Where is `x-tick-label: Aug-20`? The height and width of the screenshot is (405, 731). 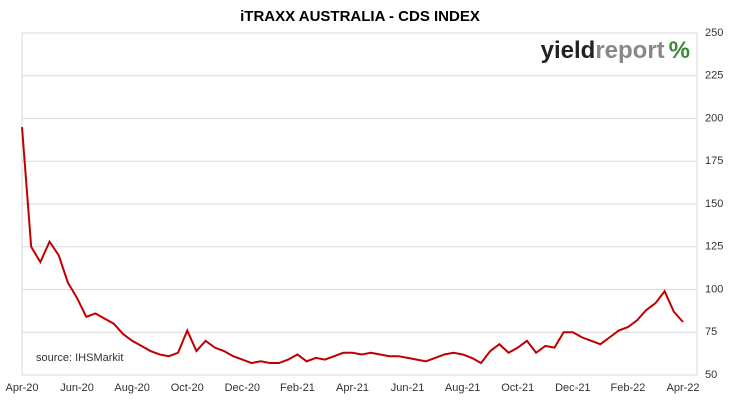
x-tick-label: Aug-20 is located at coordinates (131, 388).